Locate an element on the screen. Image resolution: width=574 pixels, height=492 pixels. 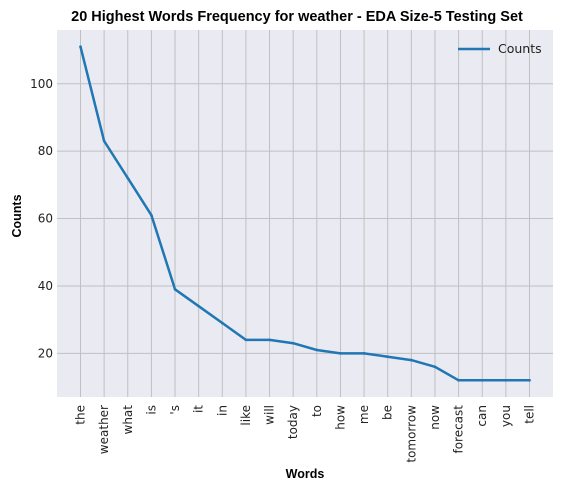
x-tick-label: the is located at coordinates (81, 415).